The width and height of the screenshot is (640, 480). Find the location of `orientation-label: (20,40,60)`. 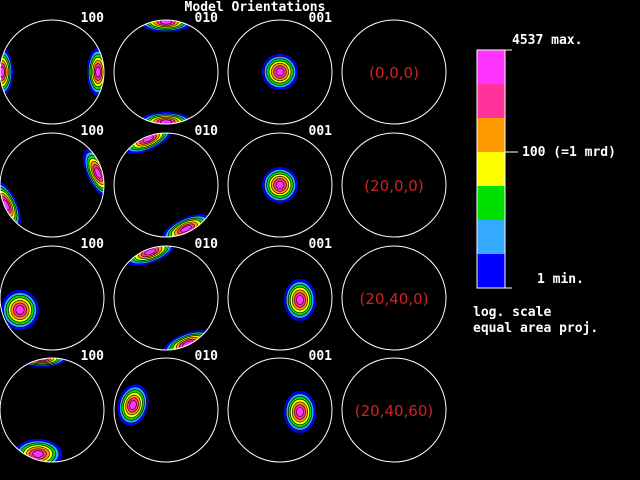

orientation-label: (20,40,60) is located at coordinates (394, 411).